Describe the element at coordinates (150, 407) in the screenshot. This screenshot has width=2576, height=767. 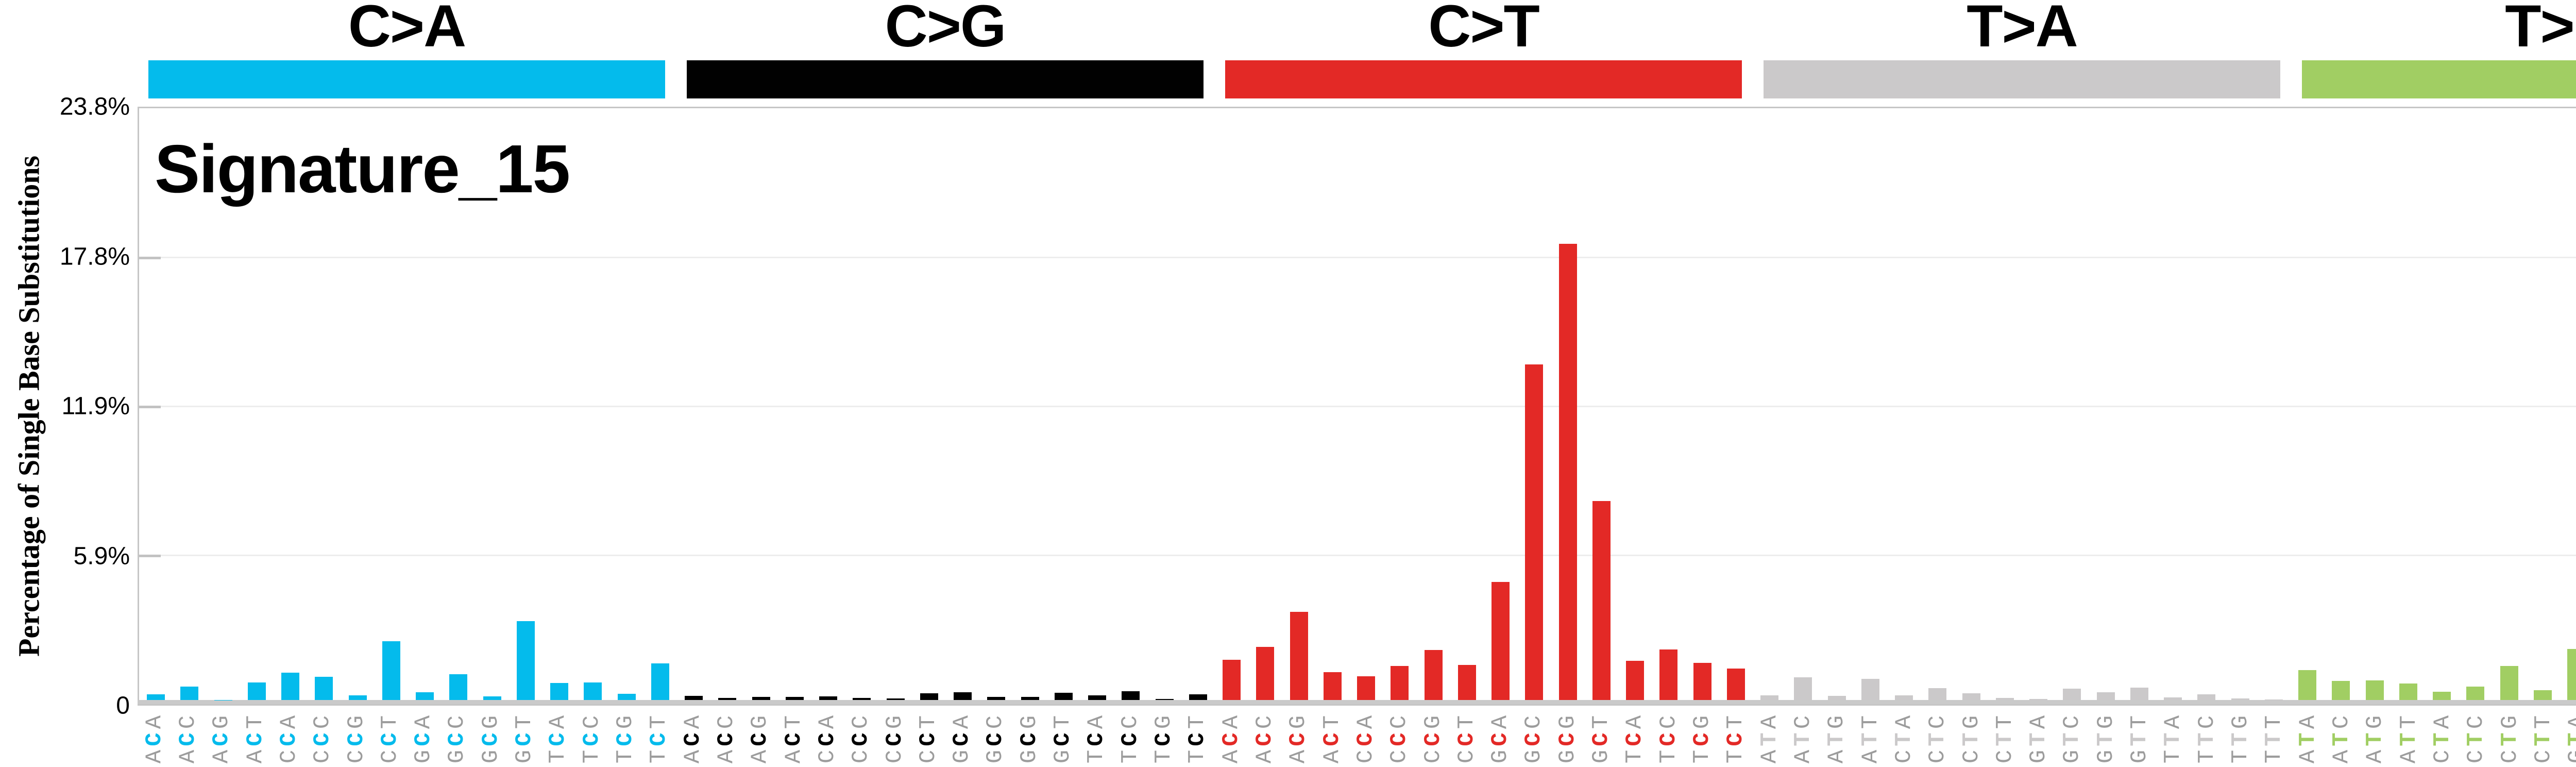
I see `tick-mark` at that location.